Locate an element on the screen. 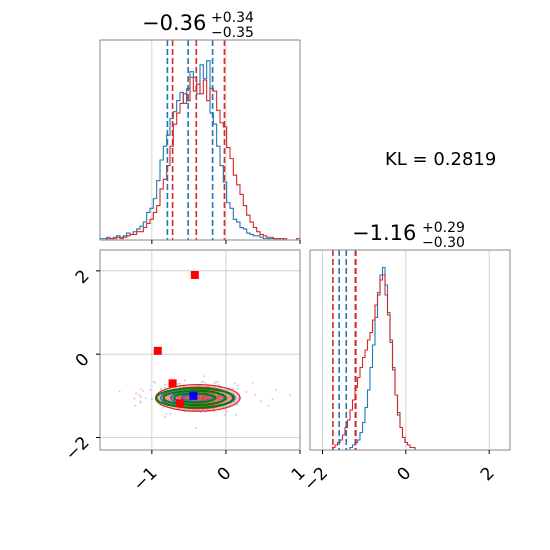 The width and height of the screenshot is (550, 550). marginal-param-1-x-ticks is located at coordinates (226, 242).